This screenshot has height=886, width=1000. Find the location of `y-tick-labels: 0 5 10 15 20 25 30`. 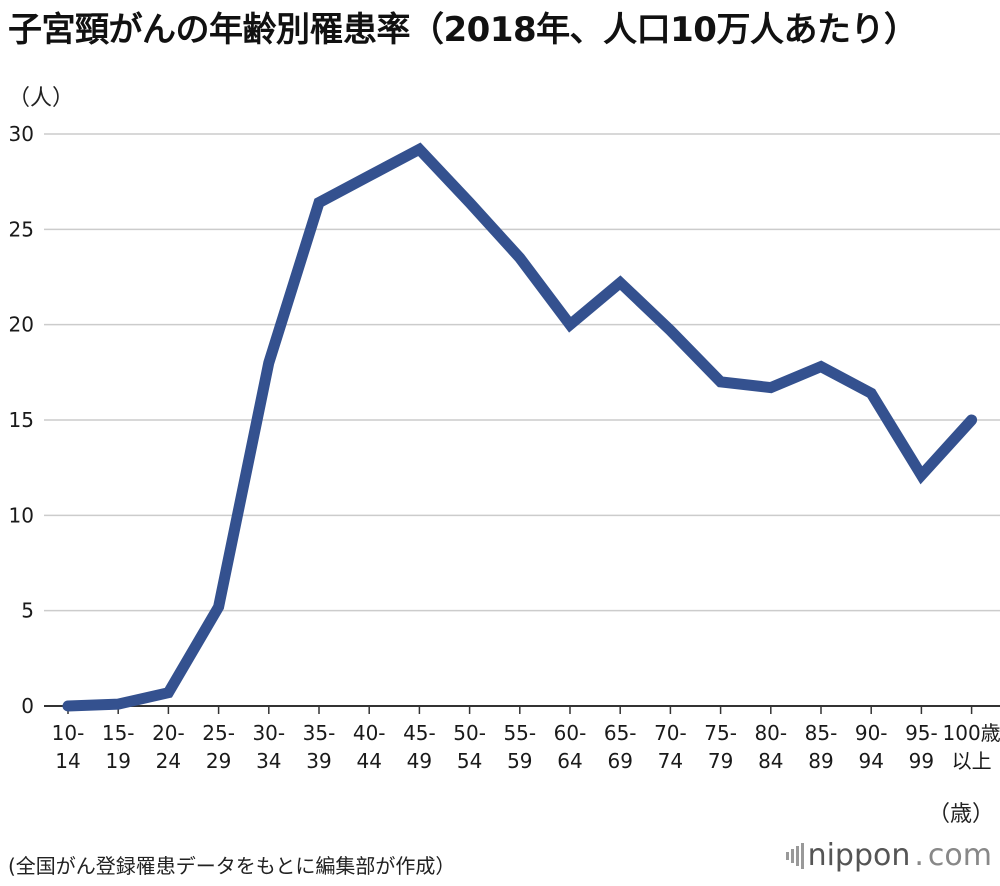

y-tick-labels: 0 5 10 15 20 25 30 is located at coordinates (21, 420).